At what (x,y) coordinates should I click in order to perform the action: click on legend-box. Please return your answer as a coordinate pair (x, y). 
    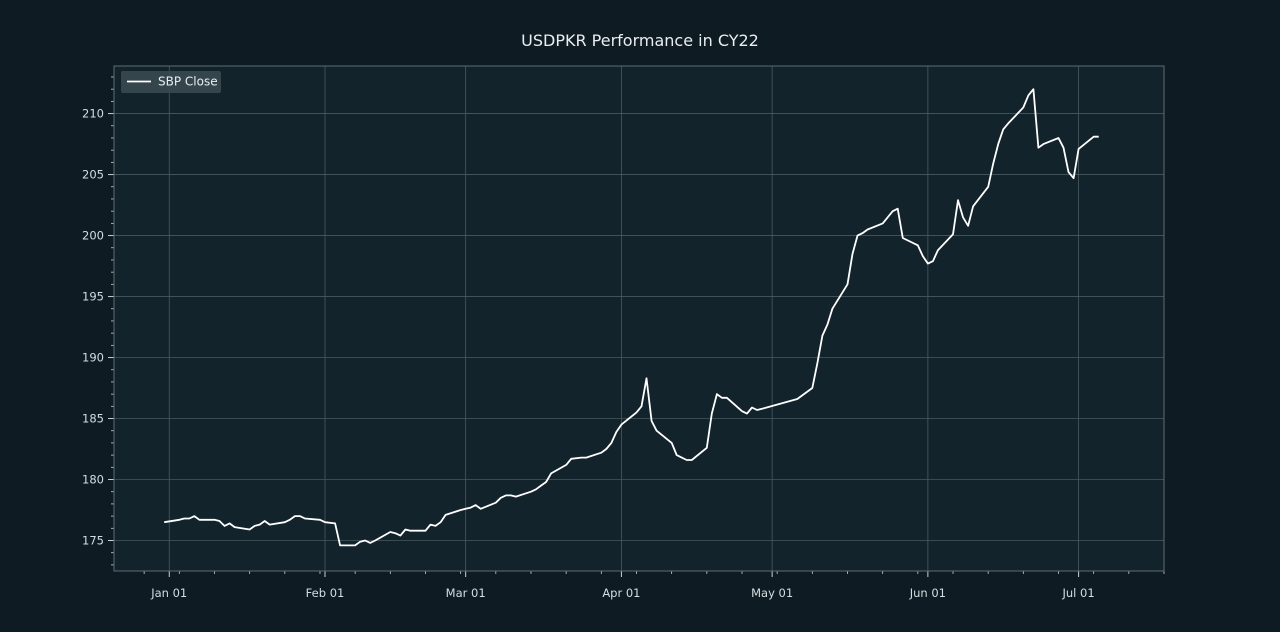
    Looking at the image, I should click on (171, 82).